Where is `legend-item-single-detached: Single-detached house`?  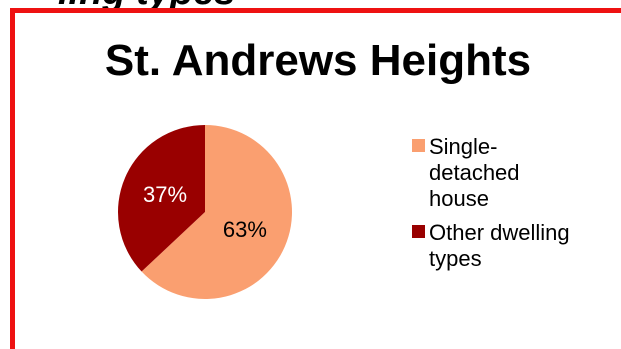 legend-item-single-detached: Single-detached house is located at coordinates (512, 173).